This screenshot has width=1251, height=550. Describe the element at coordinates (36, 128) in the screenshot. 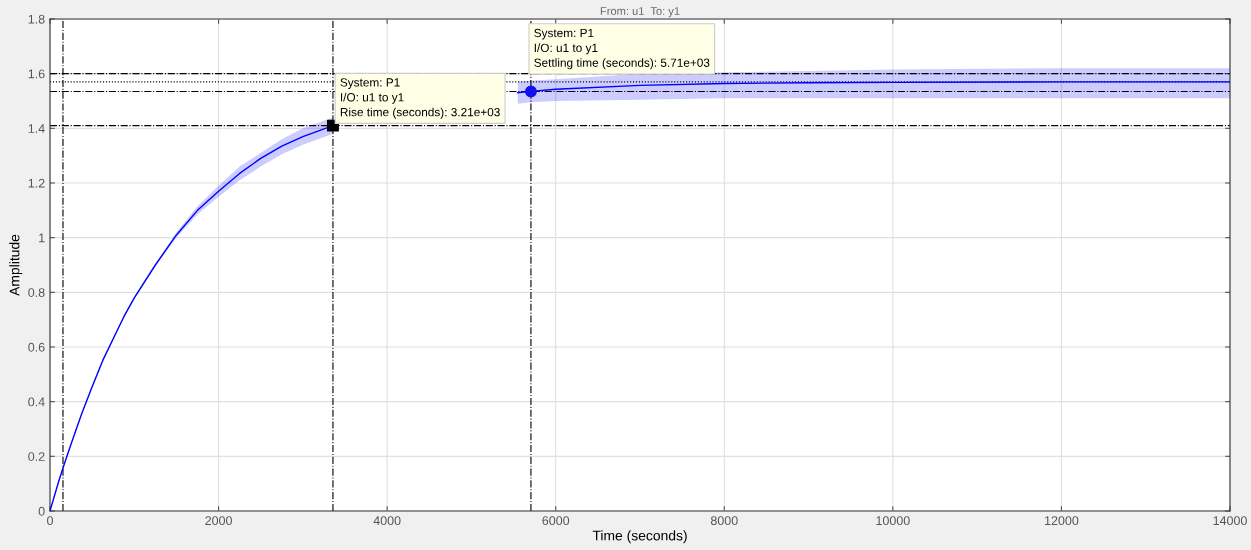

I see `y-tick-label: 1.4` at that location.